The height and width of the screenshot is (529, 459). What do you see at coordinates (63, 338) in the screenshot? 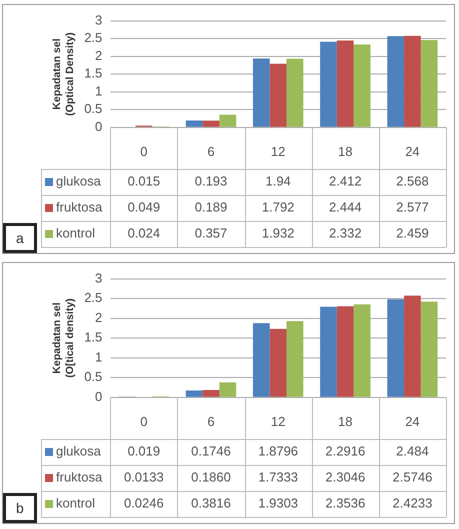
I see `y-axis-title: Kepadatan sel (O[tical density)` at bounding box center [63, 338].